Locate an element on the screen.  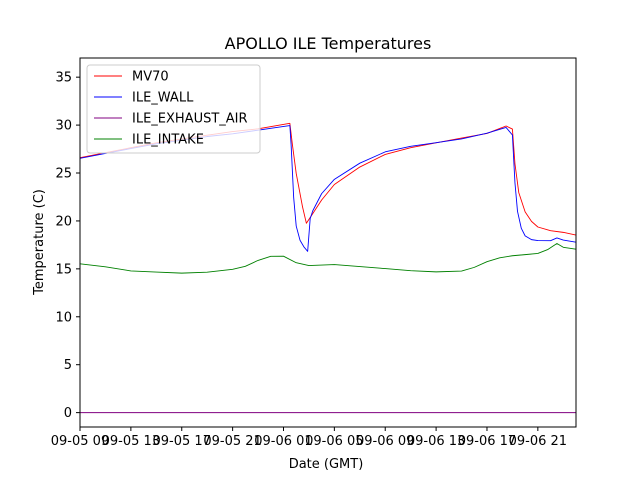
y-tick-label: 10 is located at coordinates (63, 317).